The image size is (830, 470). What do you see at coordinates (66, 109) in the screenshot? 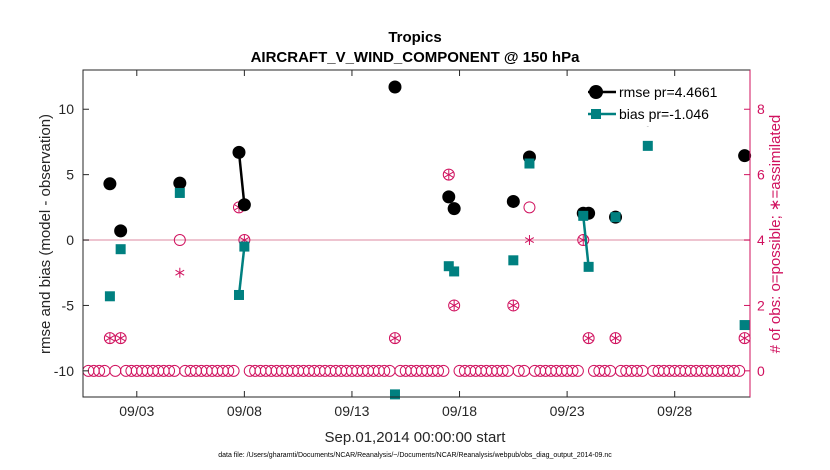
I see `y-tick-label: 10` at bounding box center [66, 109].